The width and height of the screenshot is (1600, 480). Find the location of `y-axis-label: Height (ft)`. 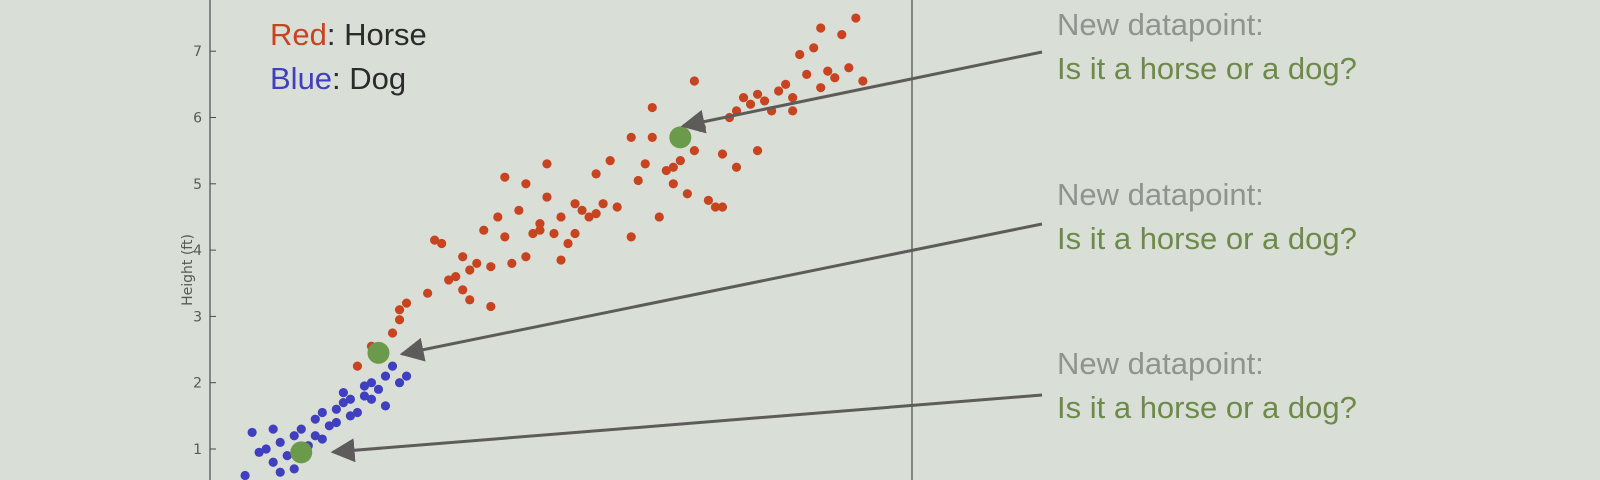

y-axis-label: Height (ft) is located at coordinates (188, 270).